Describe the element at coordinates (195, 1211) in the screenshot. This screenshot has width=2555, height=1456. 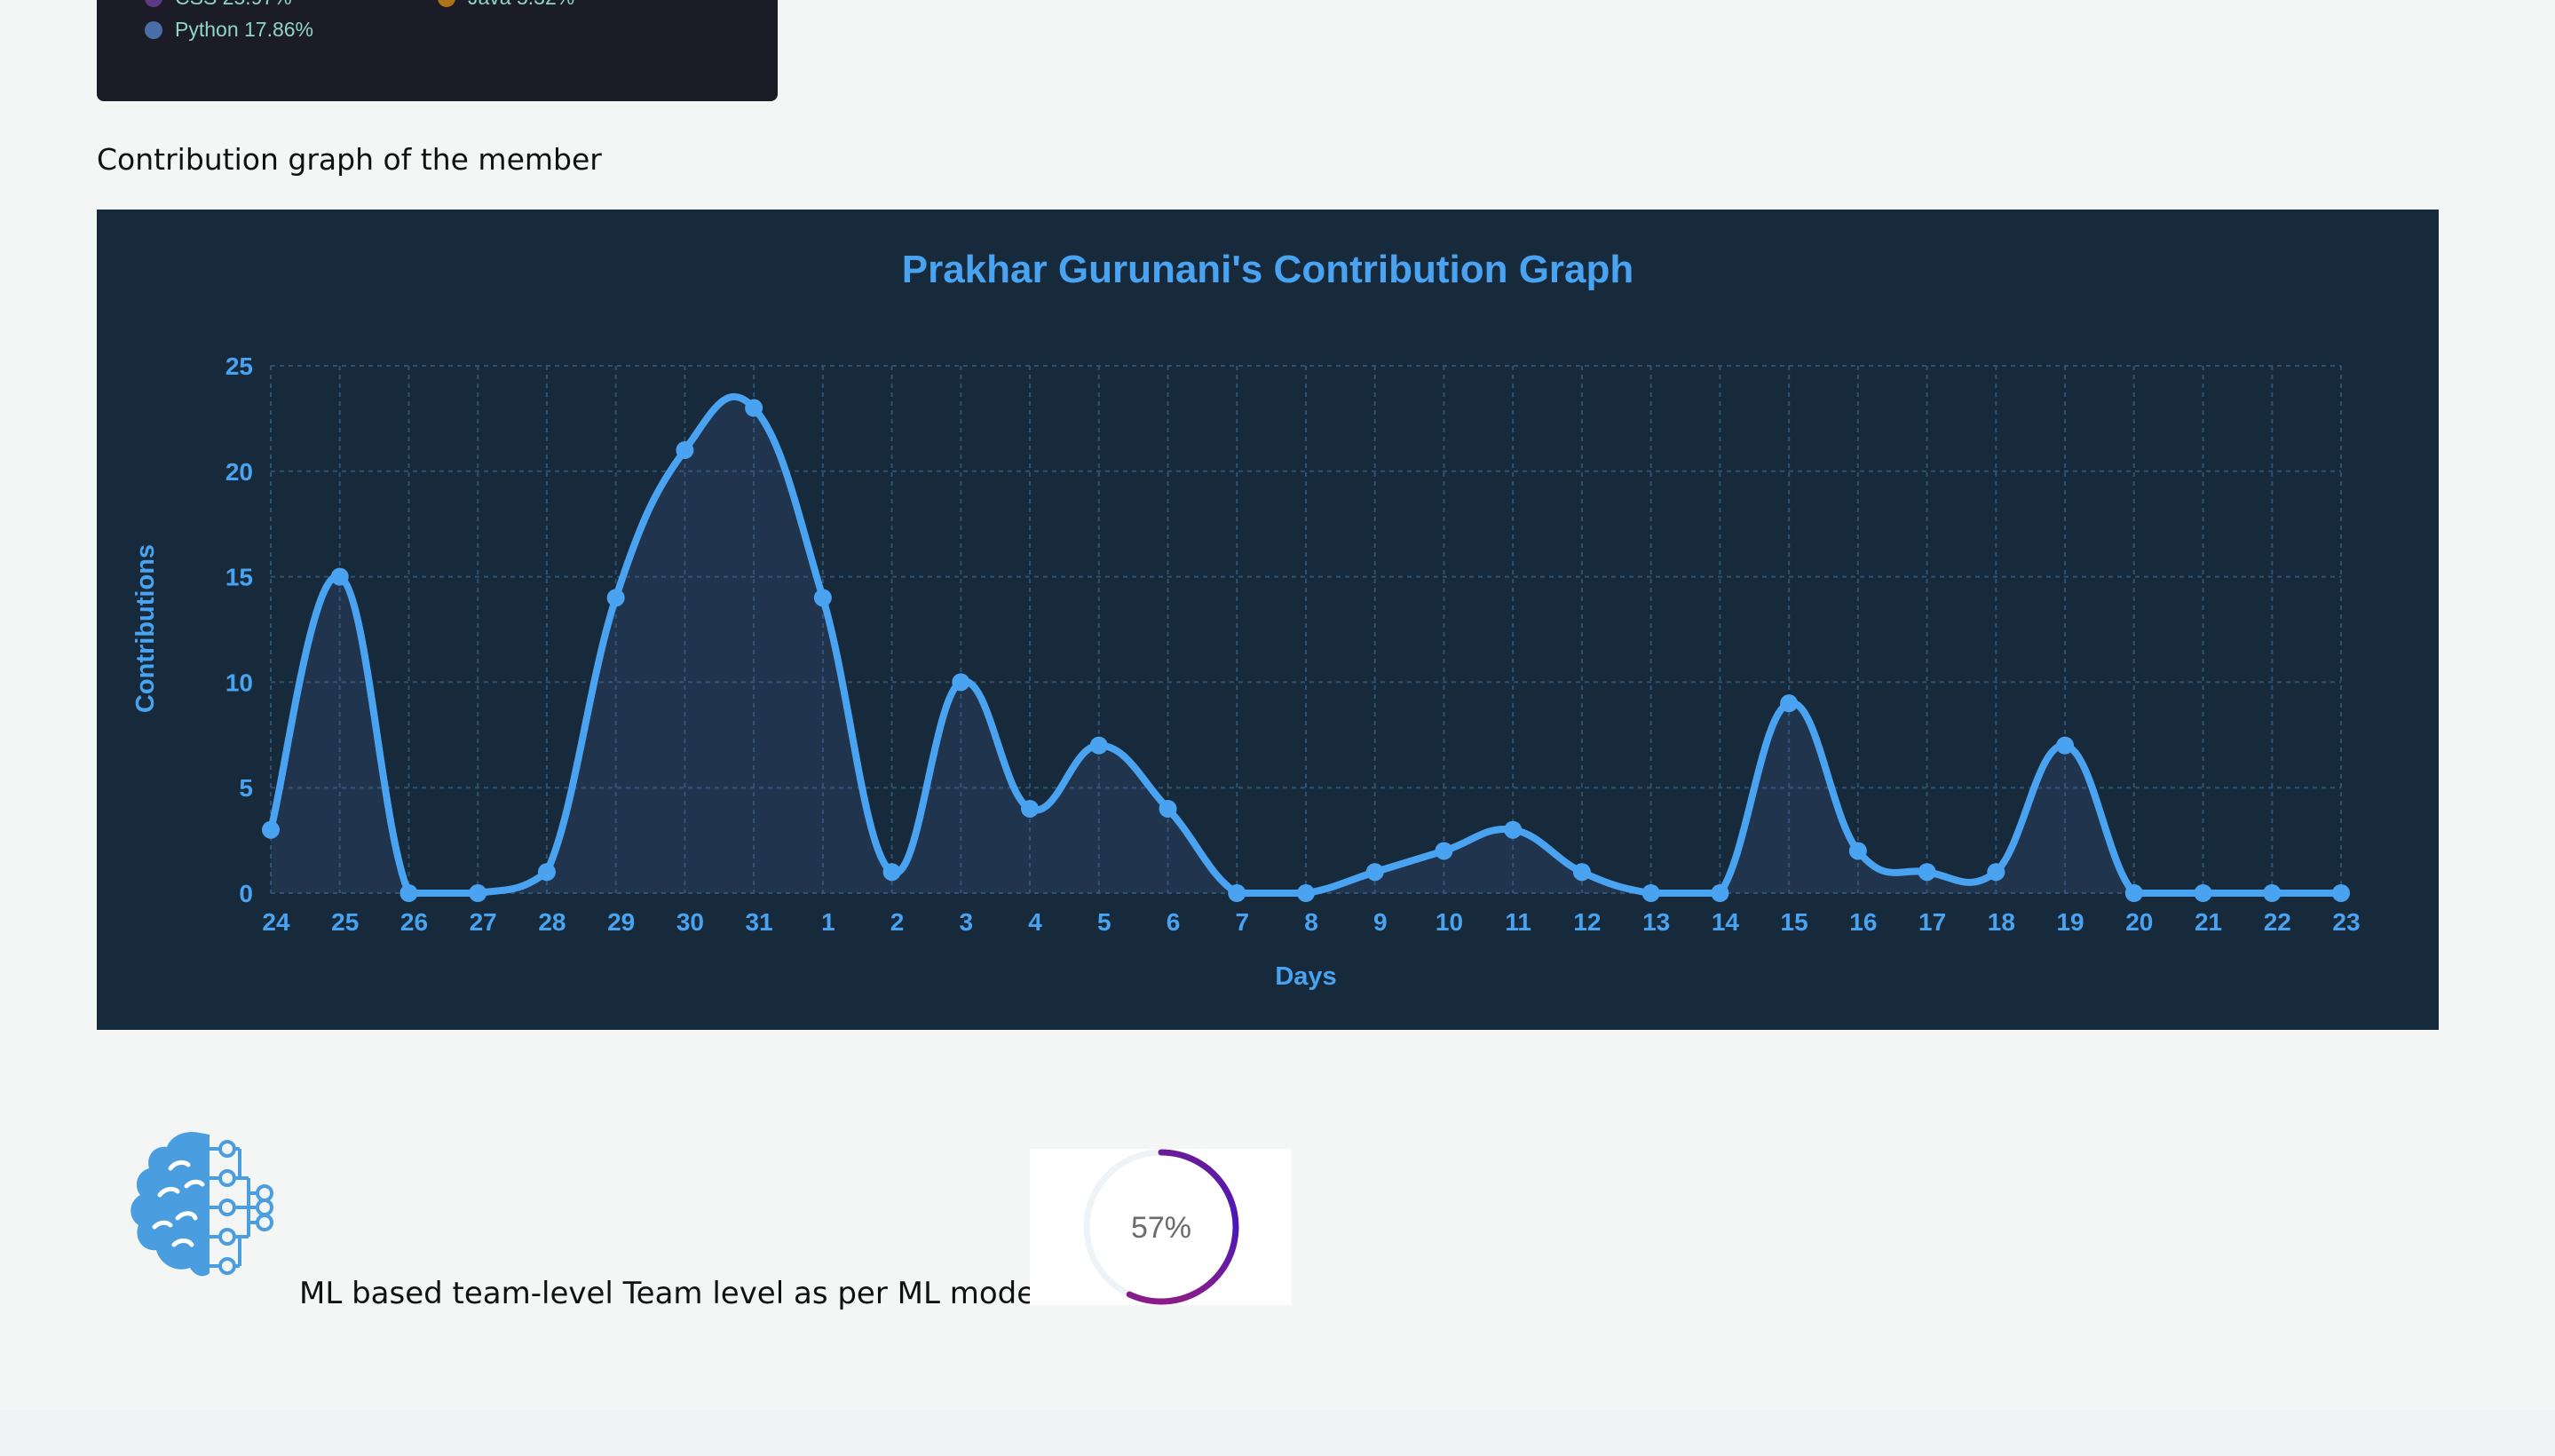
I see `brain-network-icon` at that location.